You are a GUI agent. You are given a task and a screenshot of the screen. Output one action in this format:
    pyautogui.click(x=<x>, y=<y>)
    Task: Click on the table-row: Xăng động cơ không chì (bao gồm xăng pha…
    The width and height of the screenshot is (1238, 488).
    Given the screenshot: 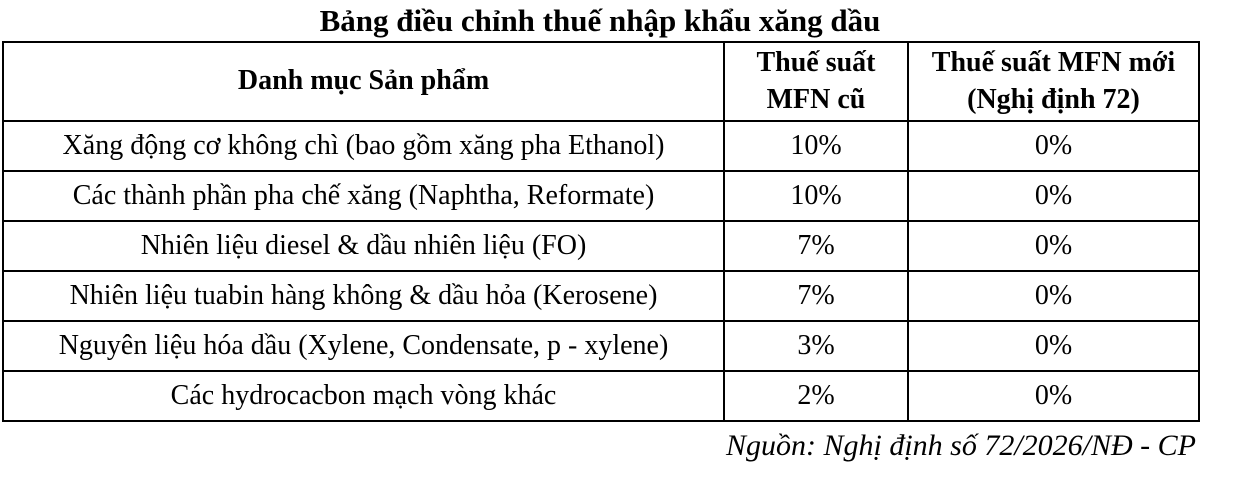 What is the action you would take?
    pyautogui.click(x=601, y=146)
    